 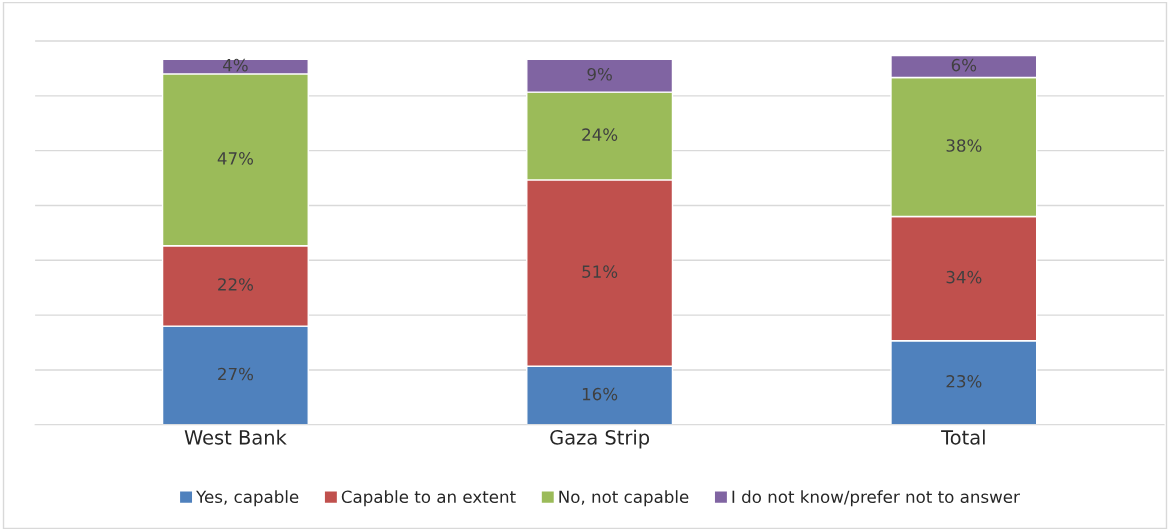 What do you see at coordinates (236, 374) in the screenshot?
I see `data-label: 27%` at bounding box center [236, 374].